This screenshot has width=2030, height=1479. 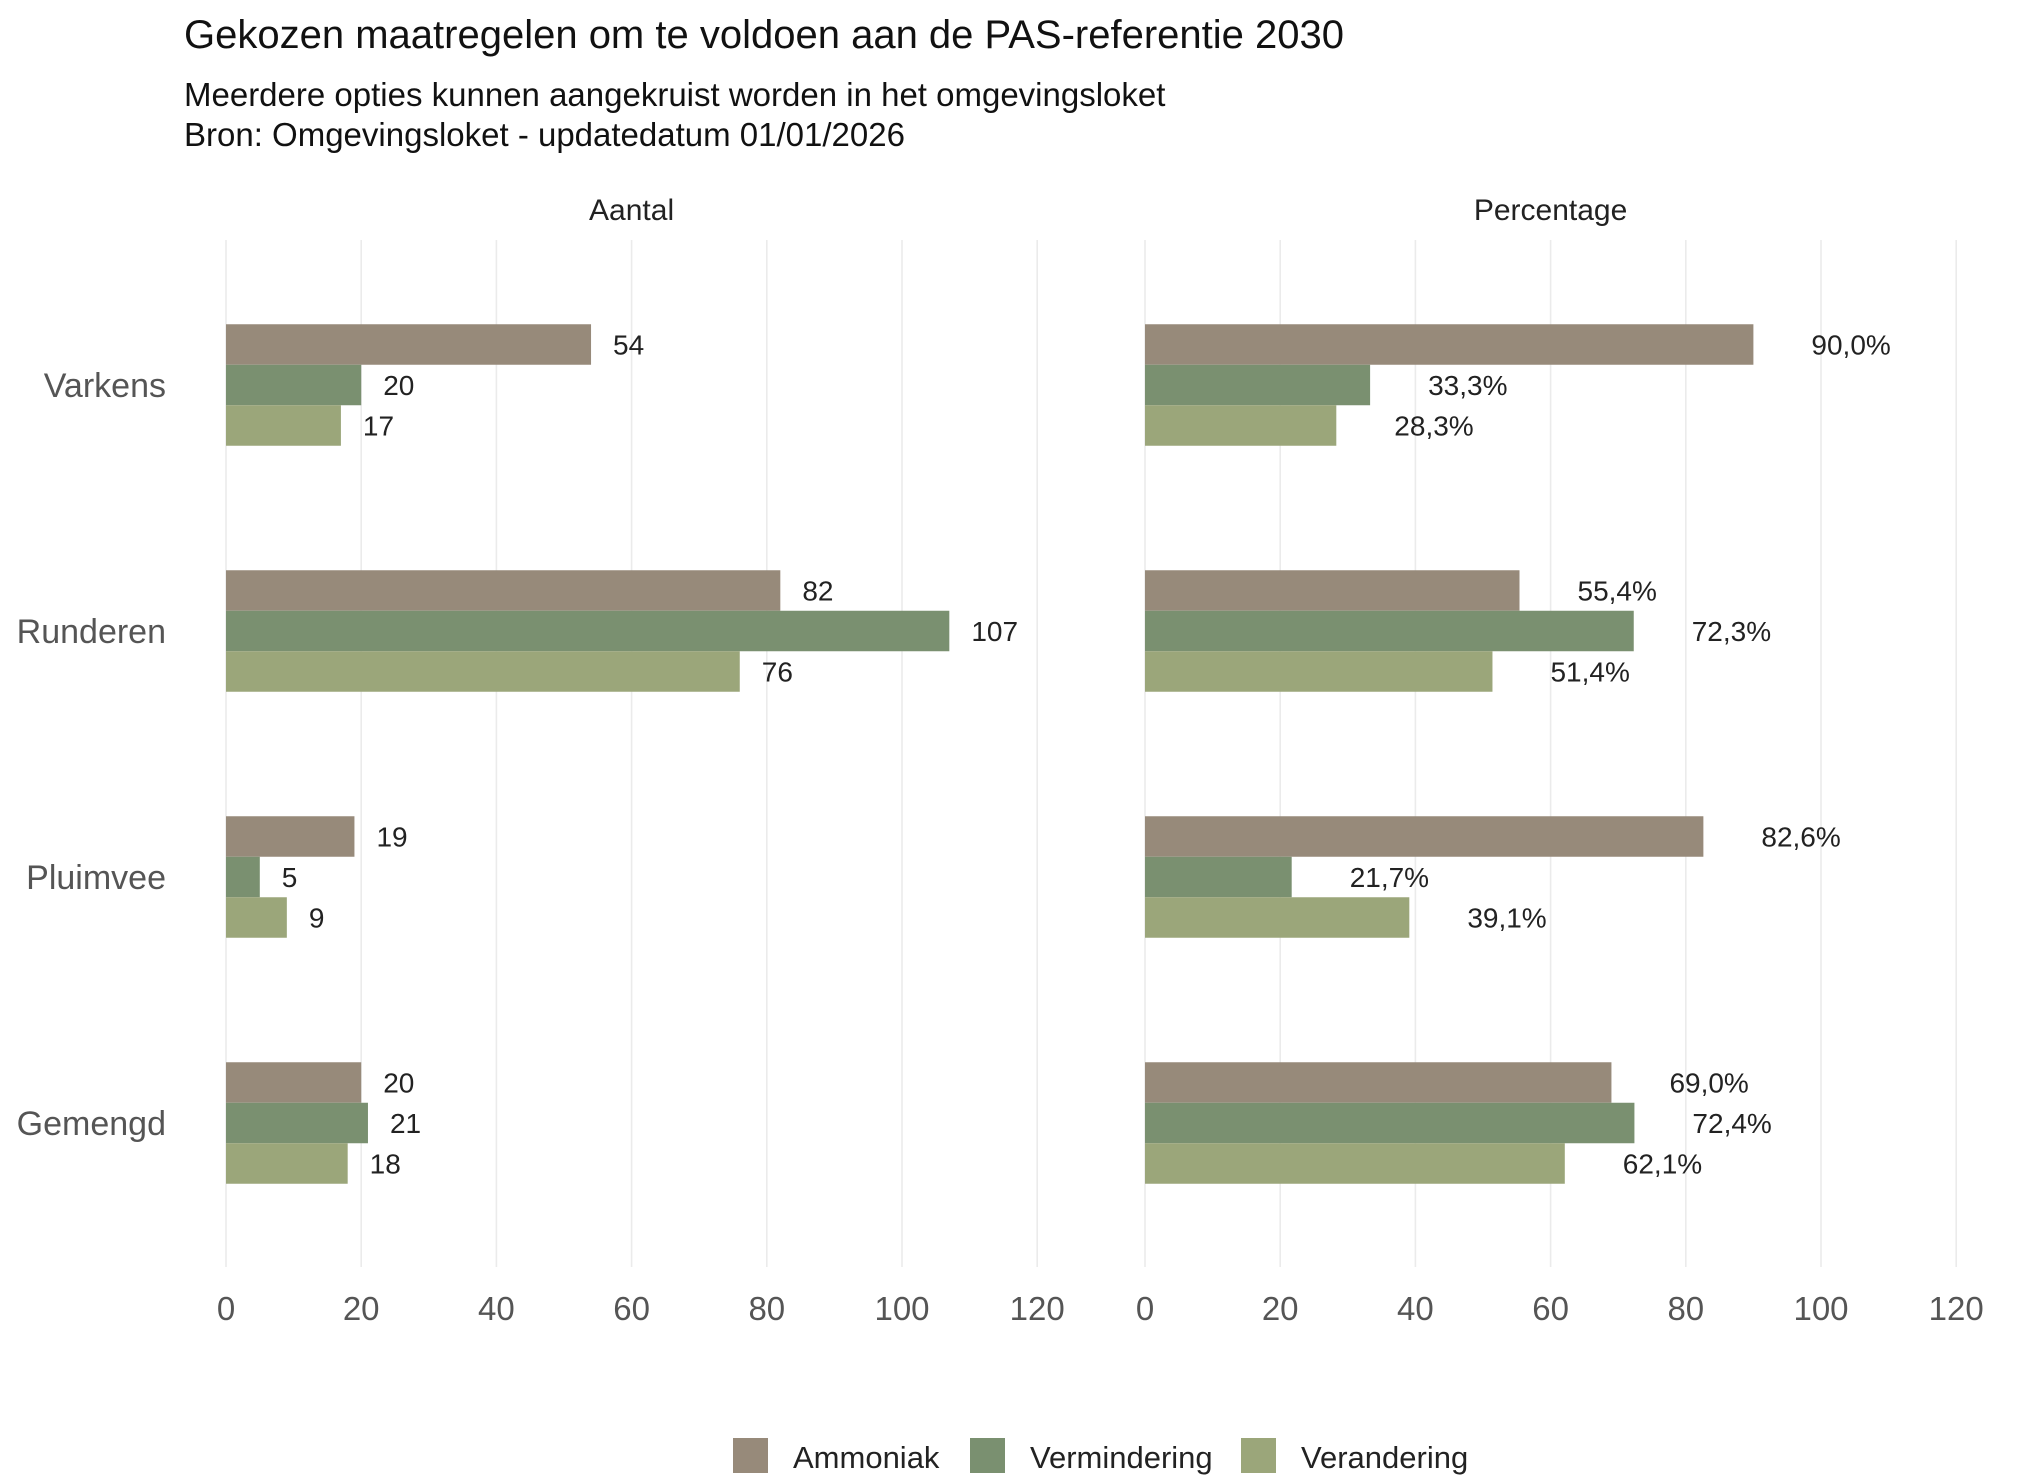 I want to click on y-category-label: Varkens, so click(x=105, y=386).